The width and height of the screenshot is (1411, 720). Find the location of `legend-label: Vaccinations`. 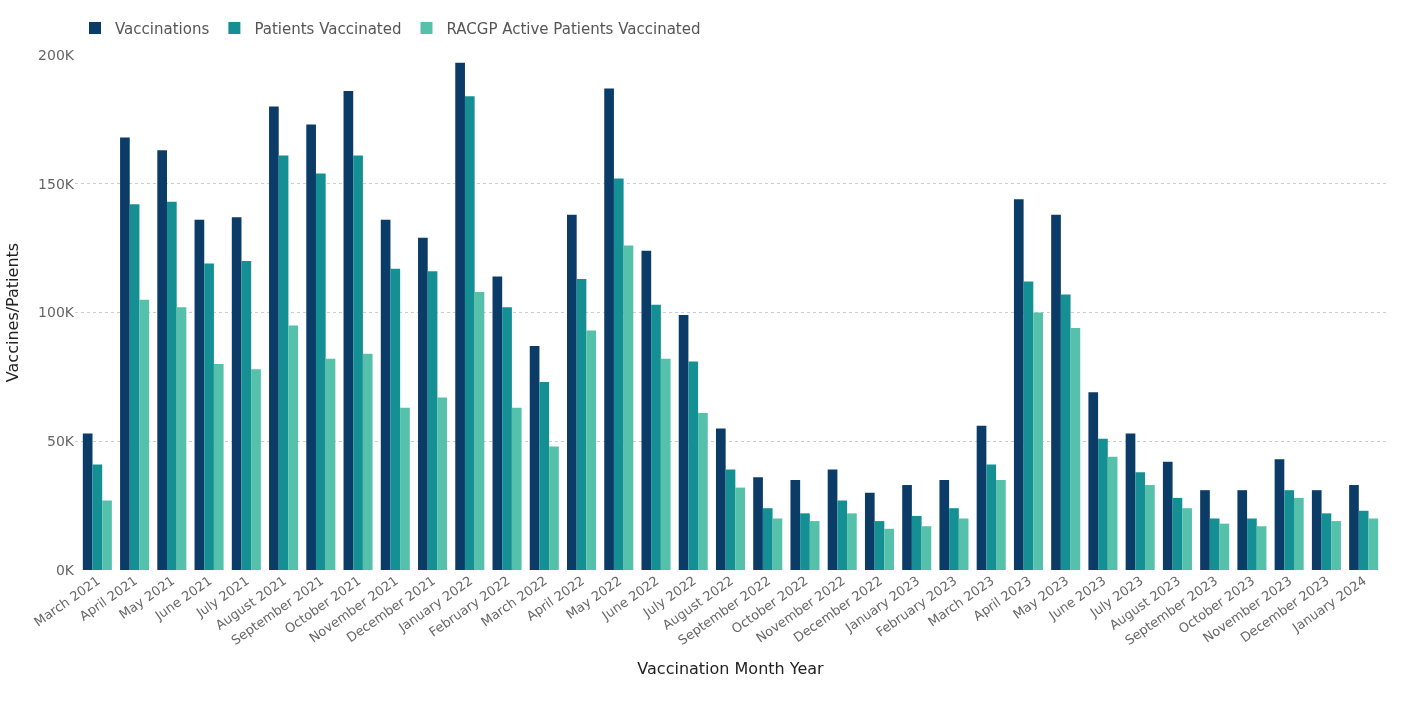

legend-label: Vaccinations is located at coordinates (162, 28).